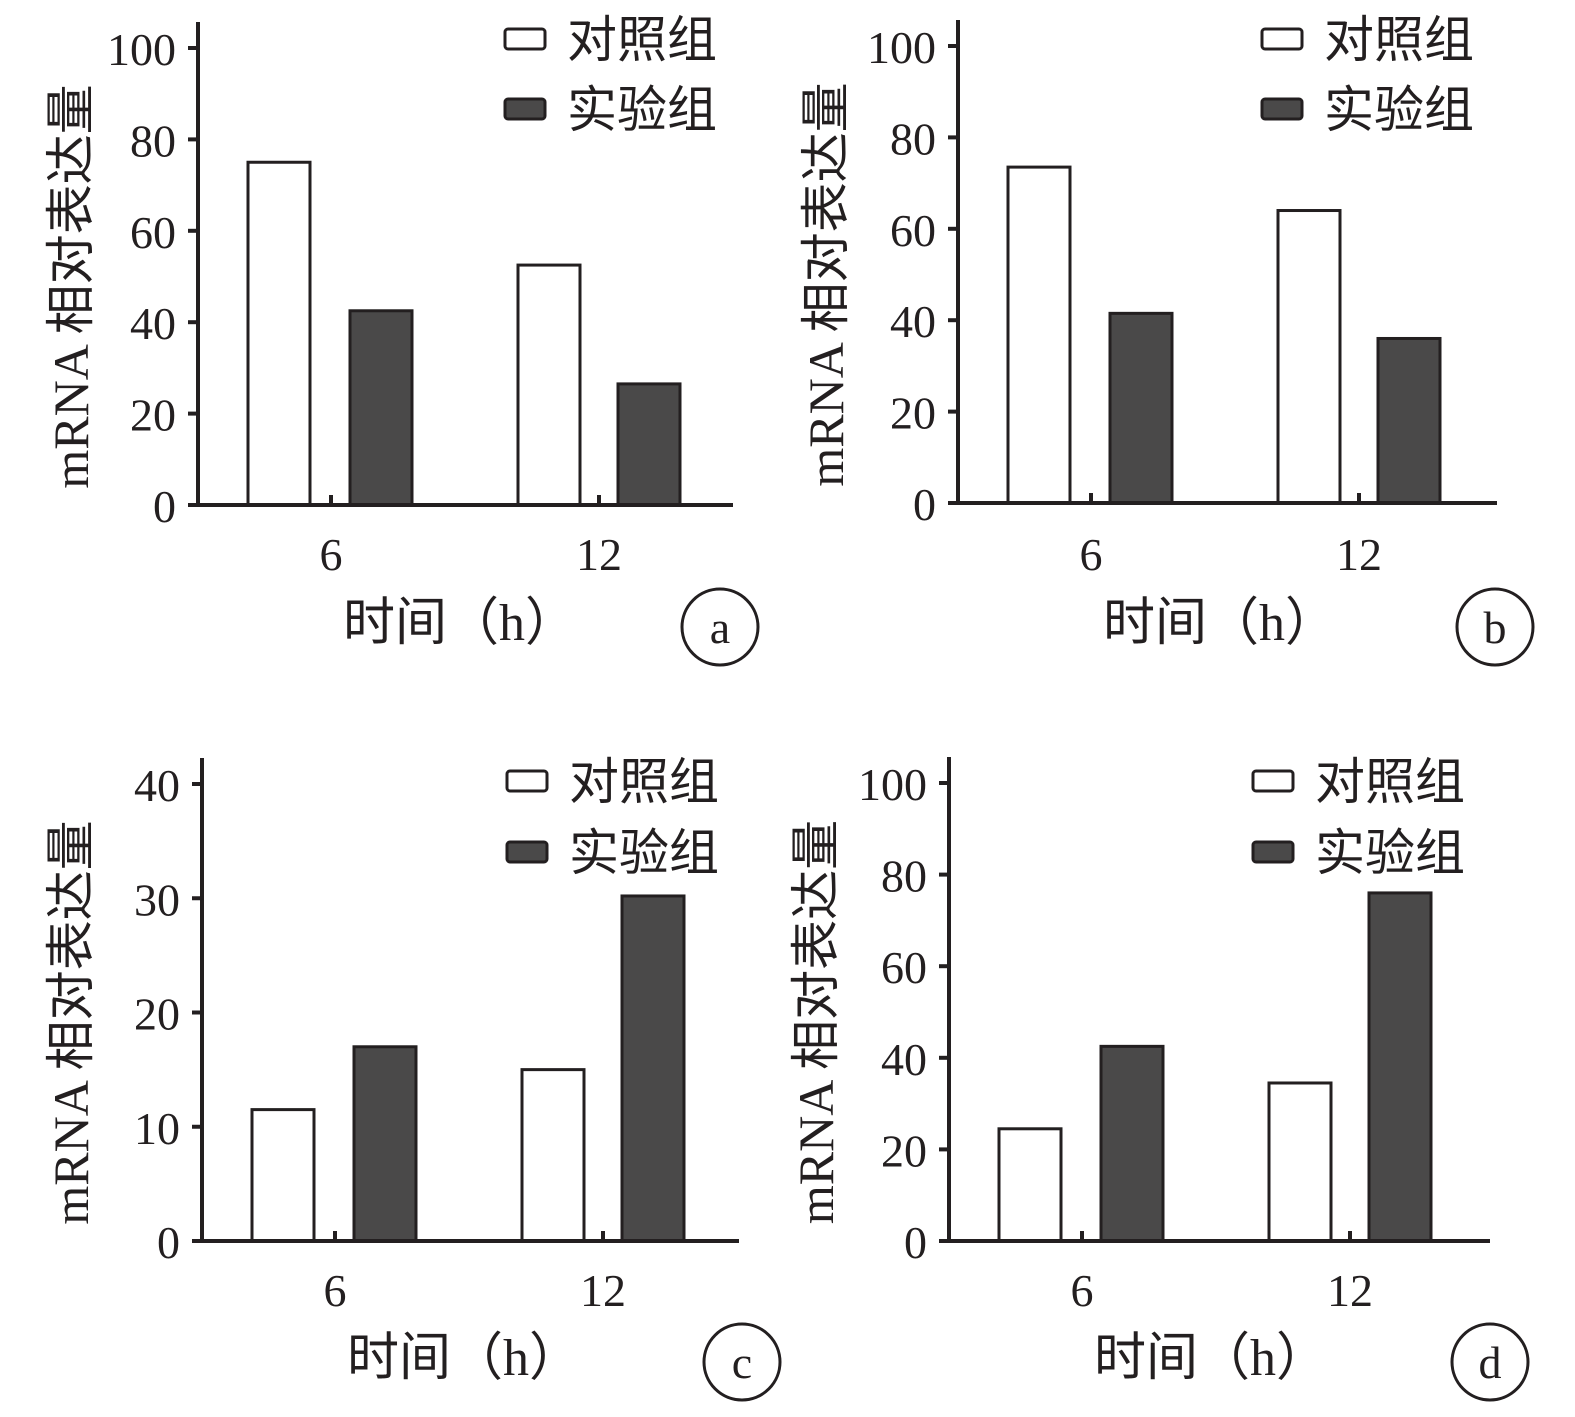 This screenshot has width=1575, height=1417. Describe the element at coordinates (157, 1128) in the screenshot. I see `y-tick-label: 10` at that location.